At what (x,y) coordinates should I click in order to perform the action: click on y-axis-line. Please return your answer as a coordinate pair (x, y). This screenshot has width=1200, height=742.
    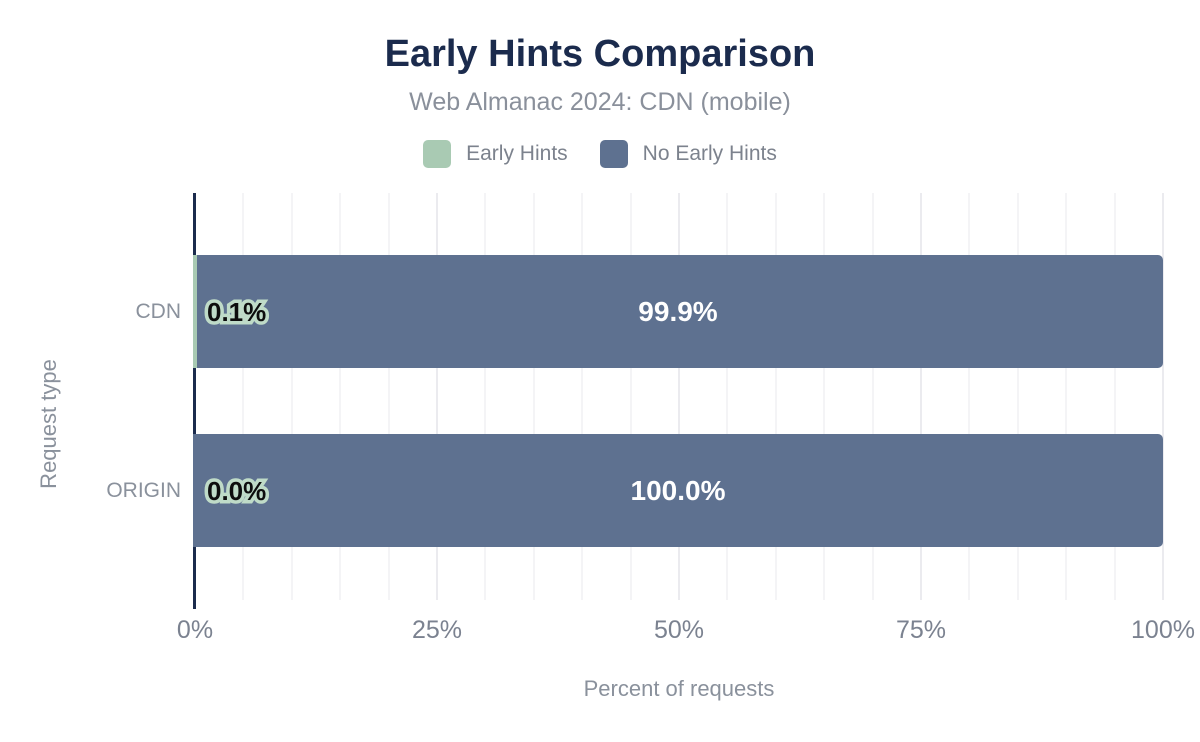
    Looking at the image, I should click on (194, 401).